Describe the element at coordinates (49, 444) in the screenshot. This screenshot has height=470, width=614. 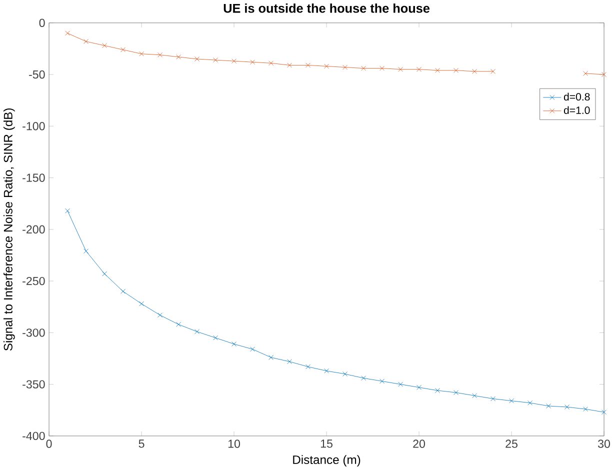
I see `x-tick-label: 0` at that location.